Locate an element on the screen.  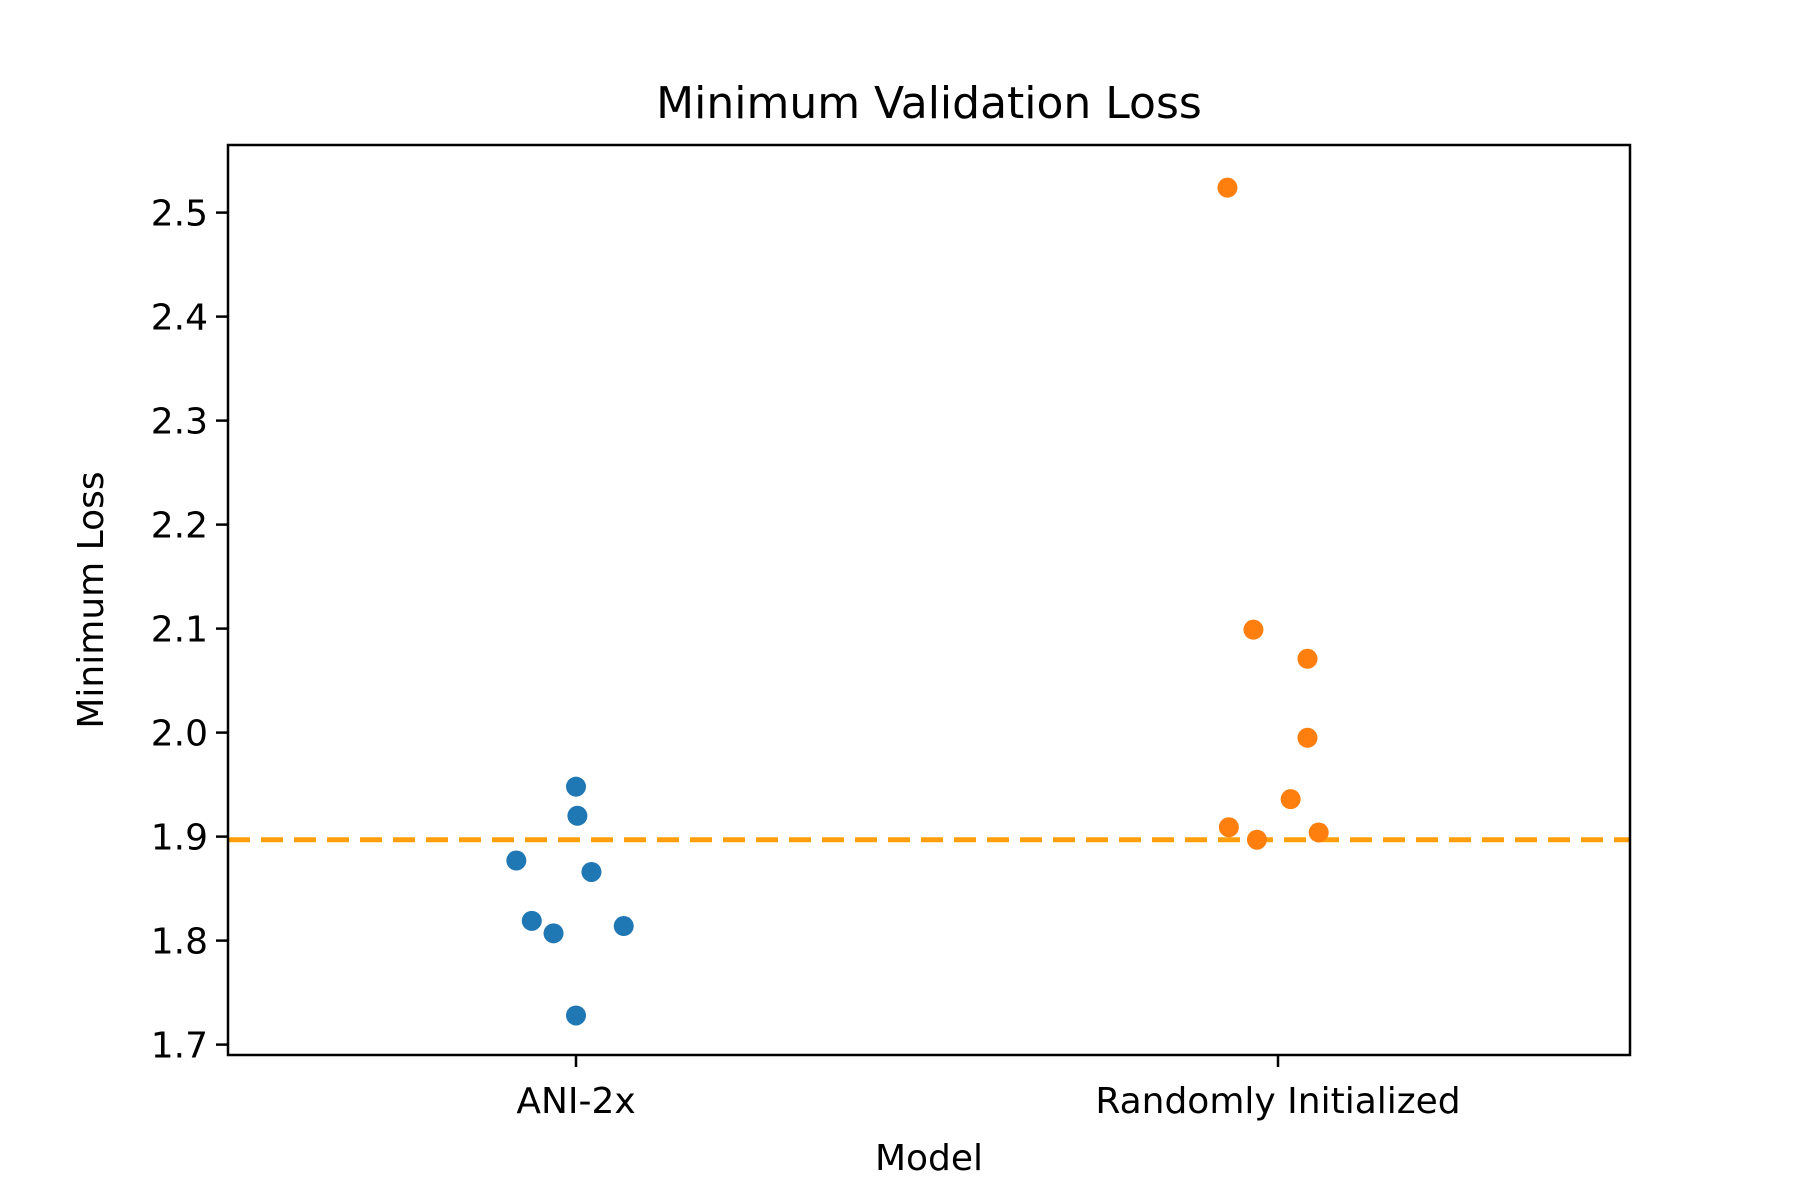
y-axis-label: Minimum Loss is located at coordinates (91, 599).